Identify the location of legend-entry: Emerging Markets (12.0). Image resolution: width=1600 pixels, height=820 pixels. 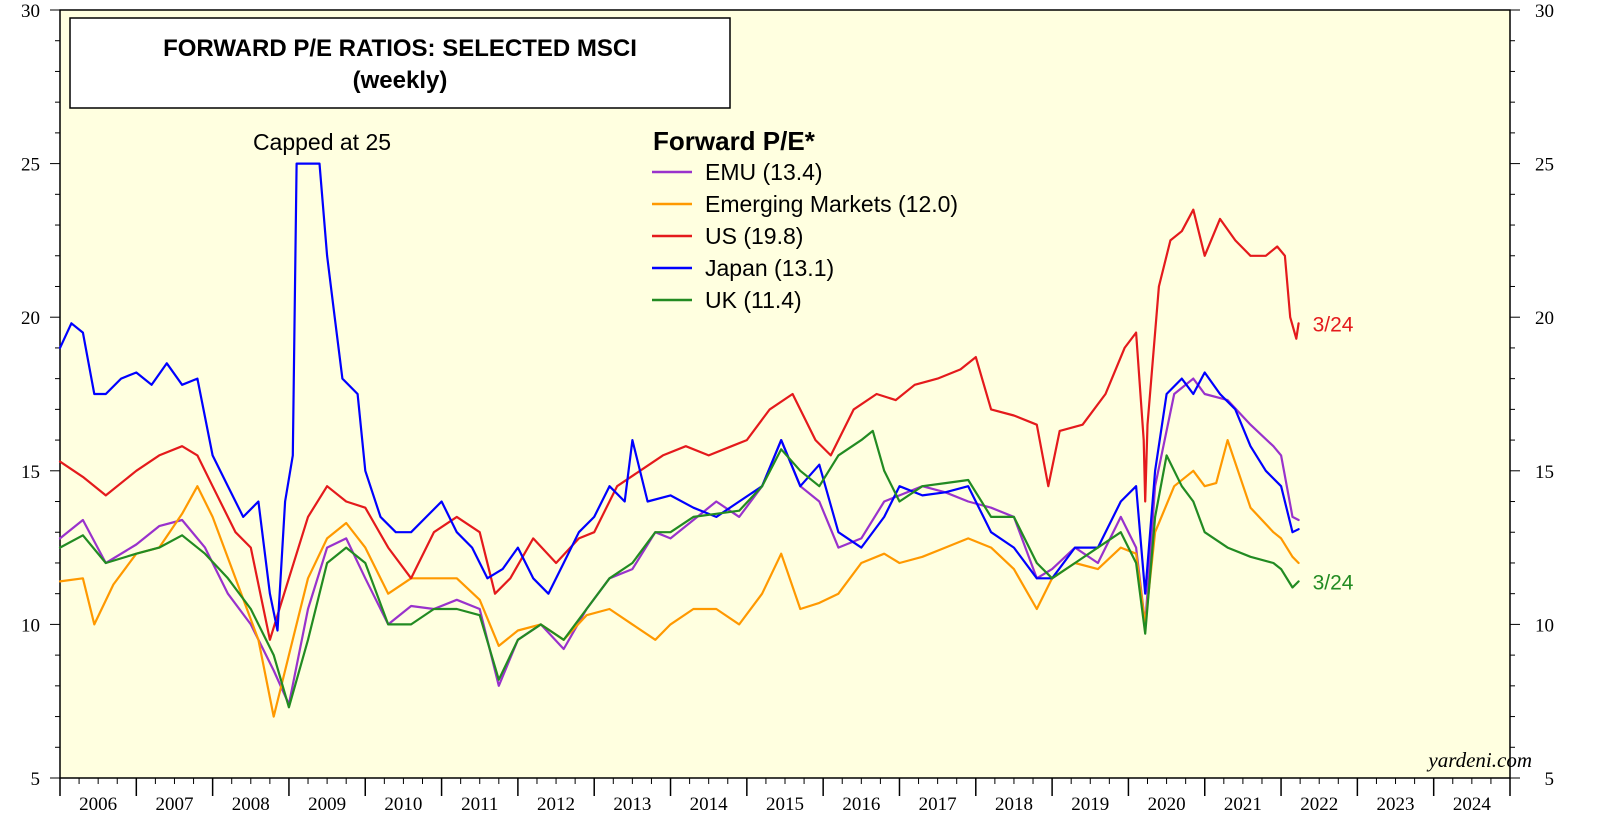
(831, 204).